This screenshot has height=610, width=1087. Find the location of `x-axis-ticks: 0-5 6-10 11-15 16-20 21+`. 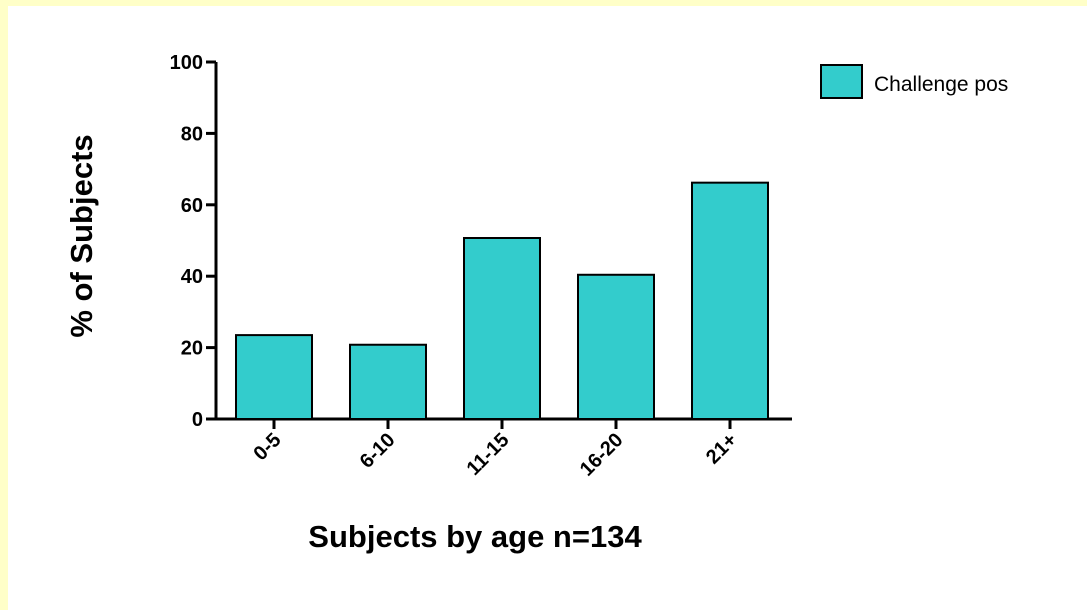

x-axis-ticks: 0-5 6-10 11-15 16-20 21+ is located at coordinates (496, 450).